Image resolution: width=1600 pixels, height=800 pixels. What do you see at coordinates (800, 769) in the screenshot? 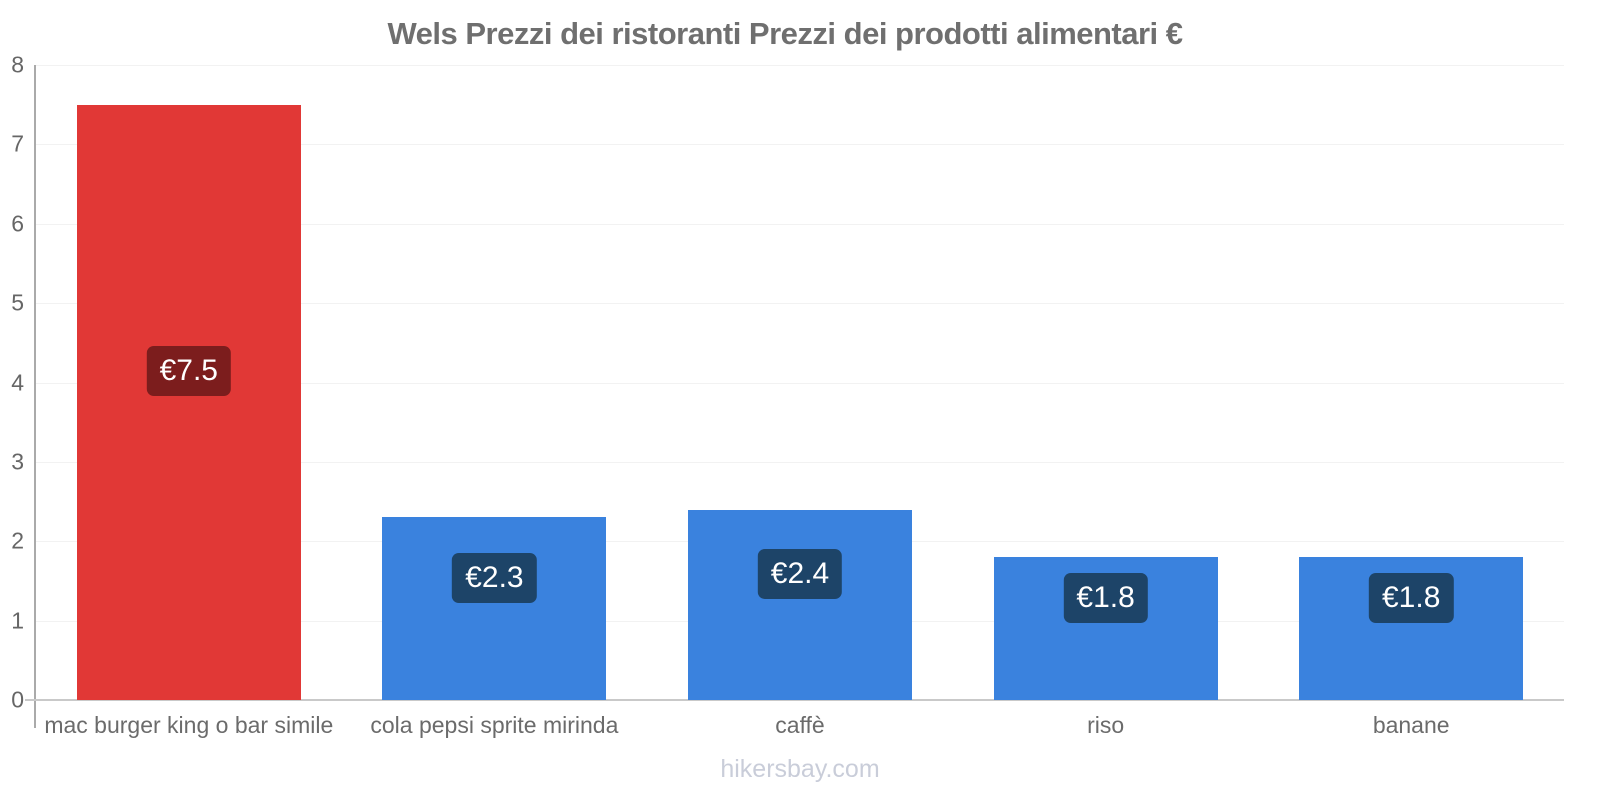
I see `watermark: hikersbay.com` at bounding box center [800, 769].